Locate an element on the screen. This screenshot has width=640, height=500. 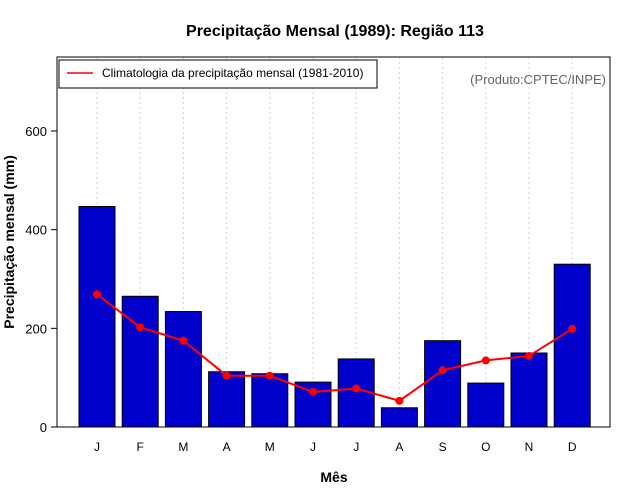
legend-box is located at coordinates (218, 74).